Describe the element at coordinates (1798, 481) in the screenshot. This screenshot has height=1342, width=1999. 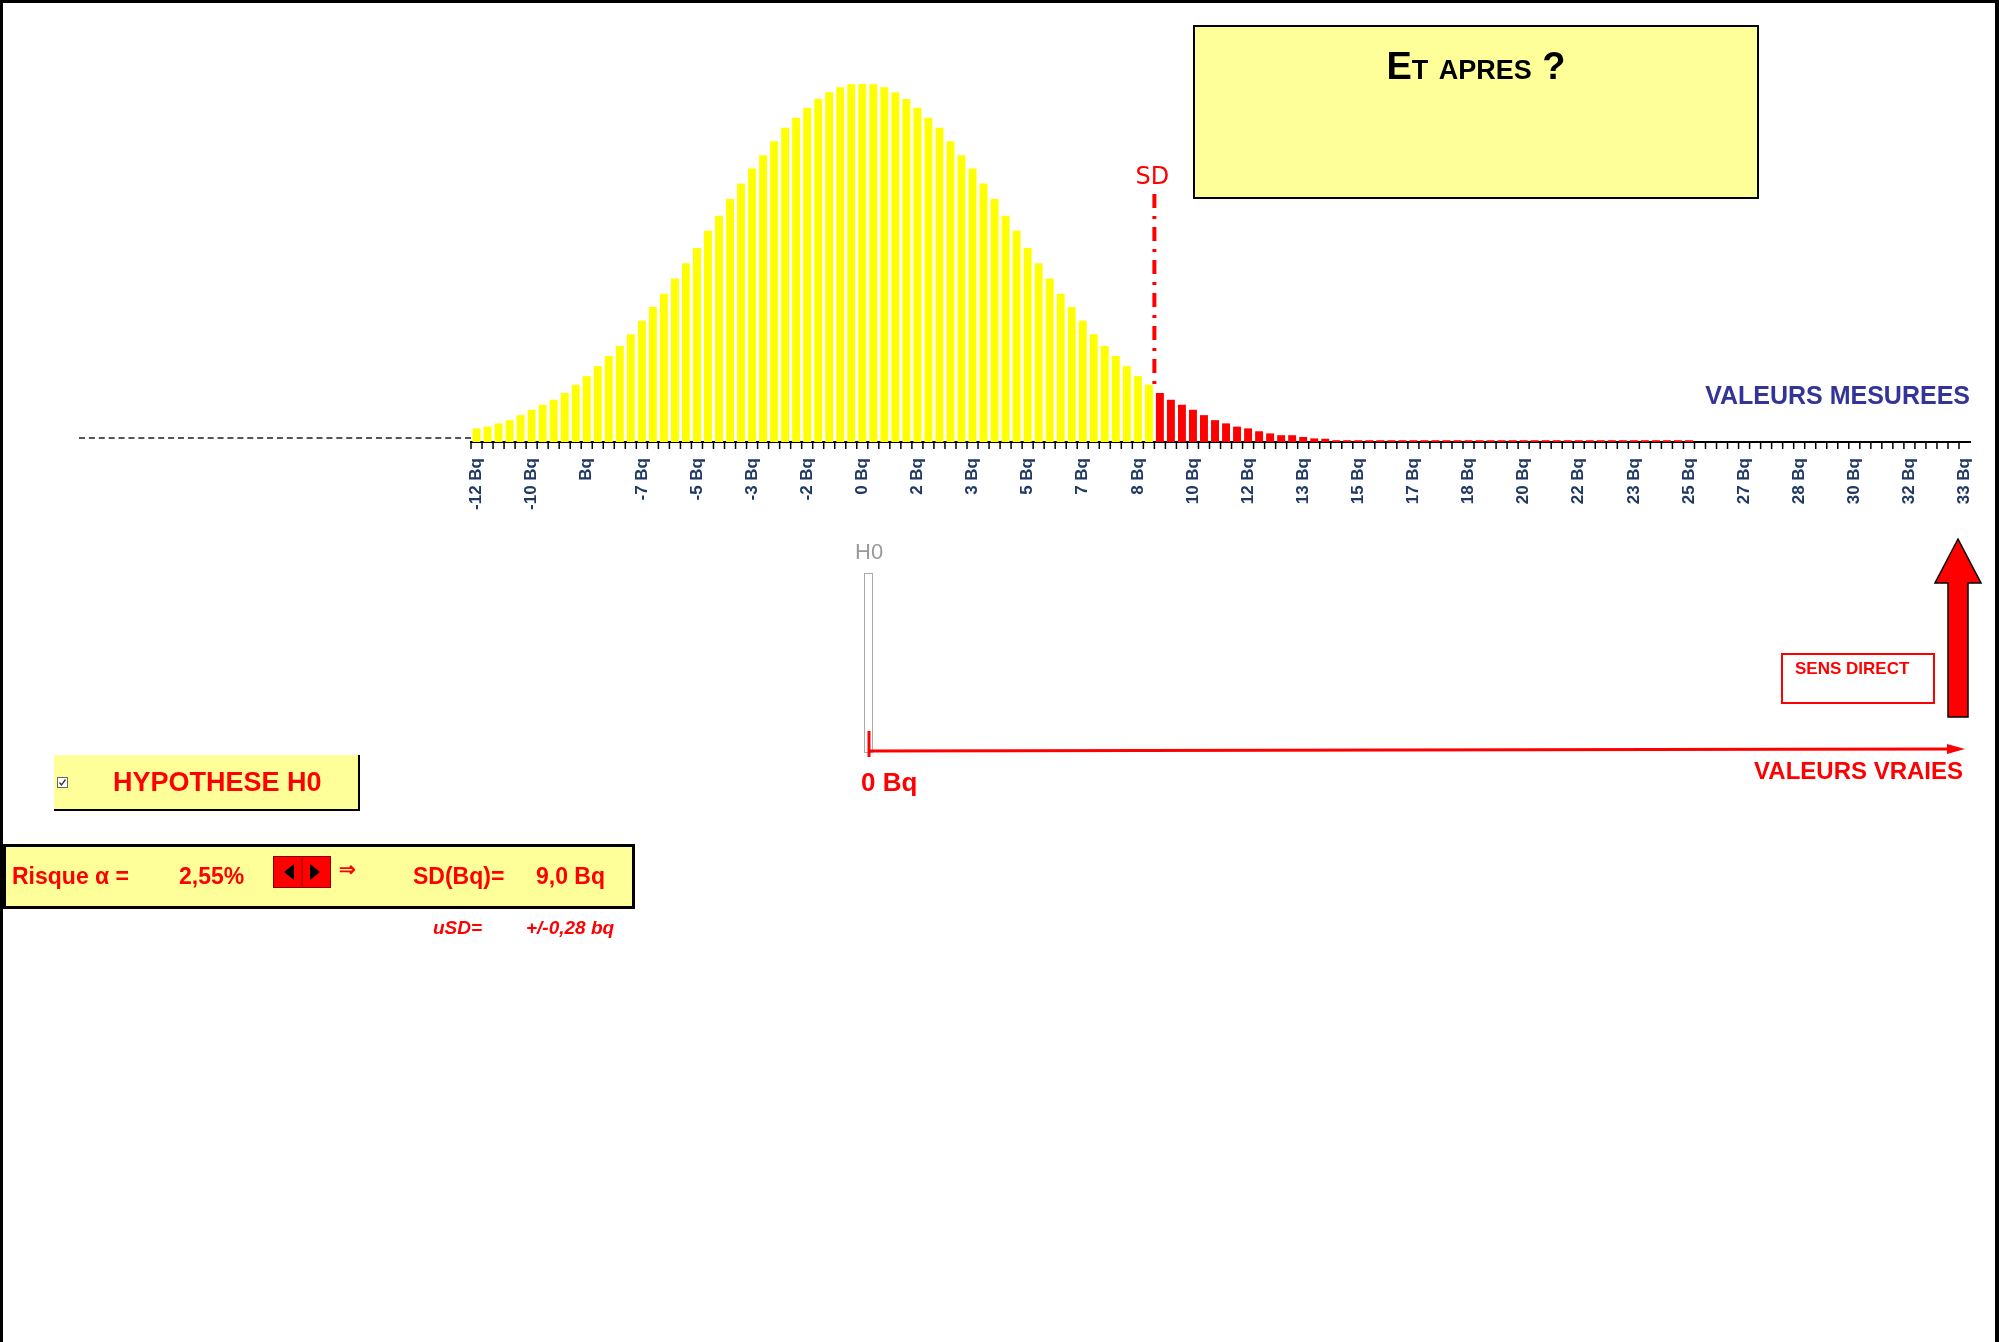
I see `x-tick-label: 28 Bq` at that location.